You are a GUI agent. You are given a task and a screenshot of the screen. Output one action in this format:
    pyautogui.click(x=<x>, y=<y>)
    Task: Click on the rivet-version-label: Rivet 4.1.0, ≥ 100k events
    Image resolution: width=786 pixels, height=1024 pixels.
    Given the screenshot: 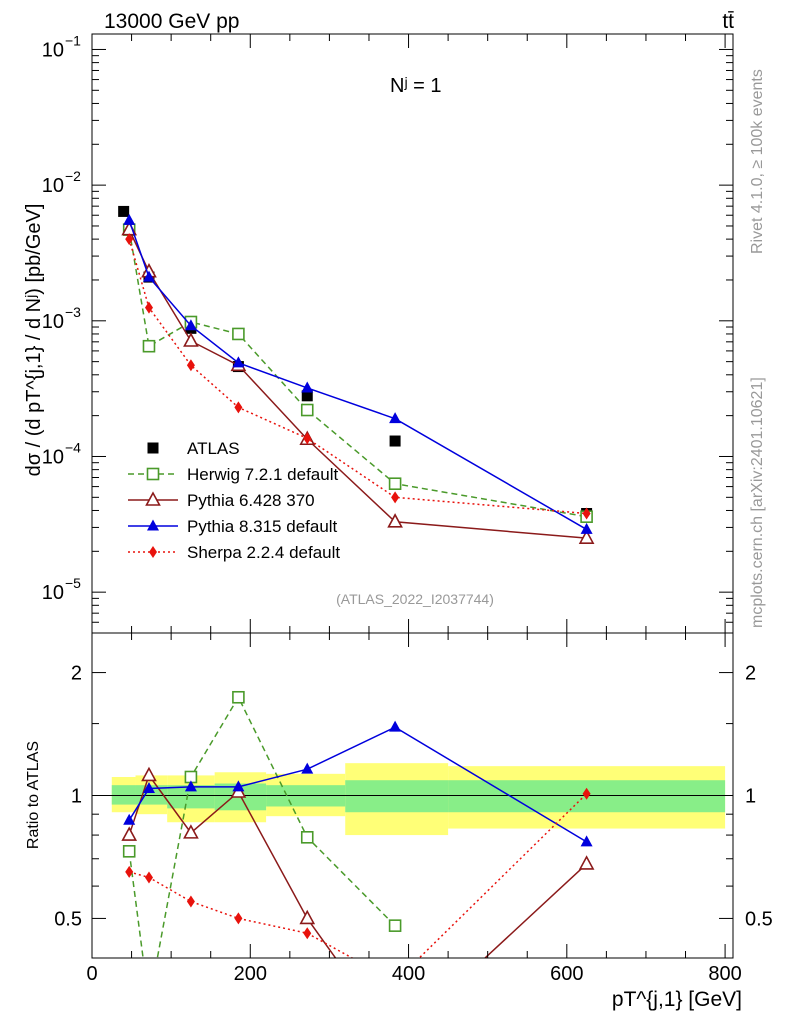 What is the action you would take?
    pyautogui.click(x=757, y=161)
    